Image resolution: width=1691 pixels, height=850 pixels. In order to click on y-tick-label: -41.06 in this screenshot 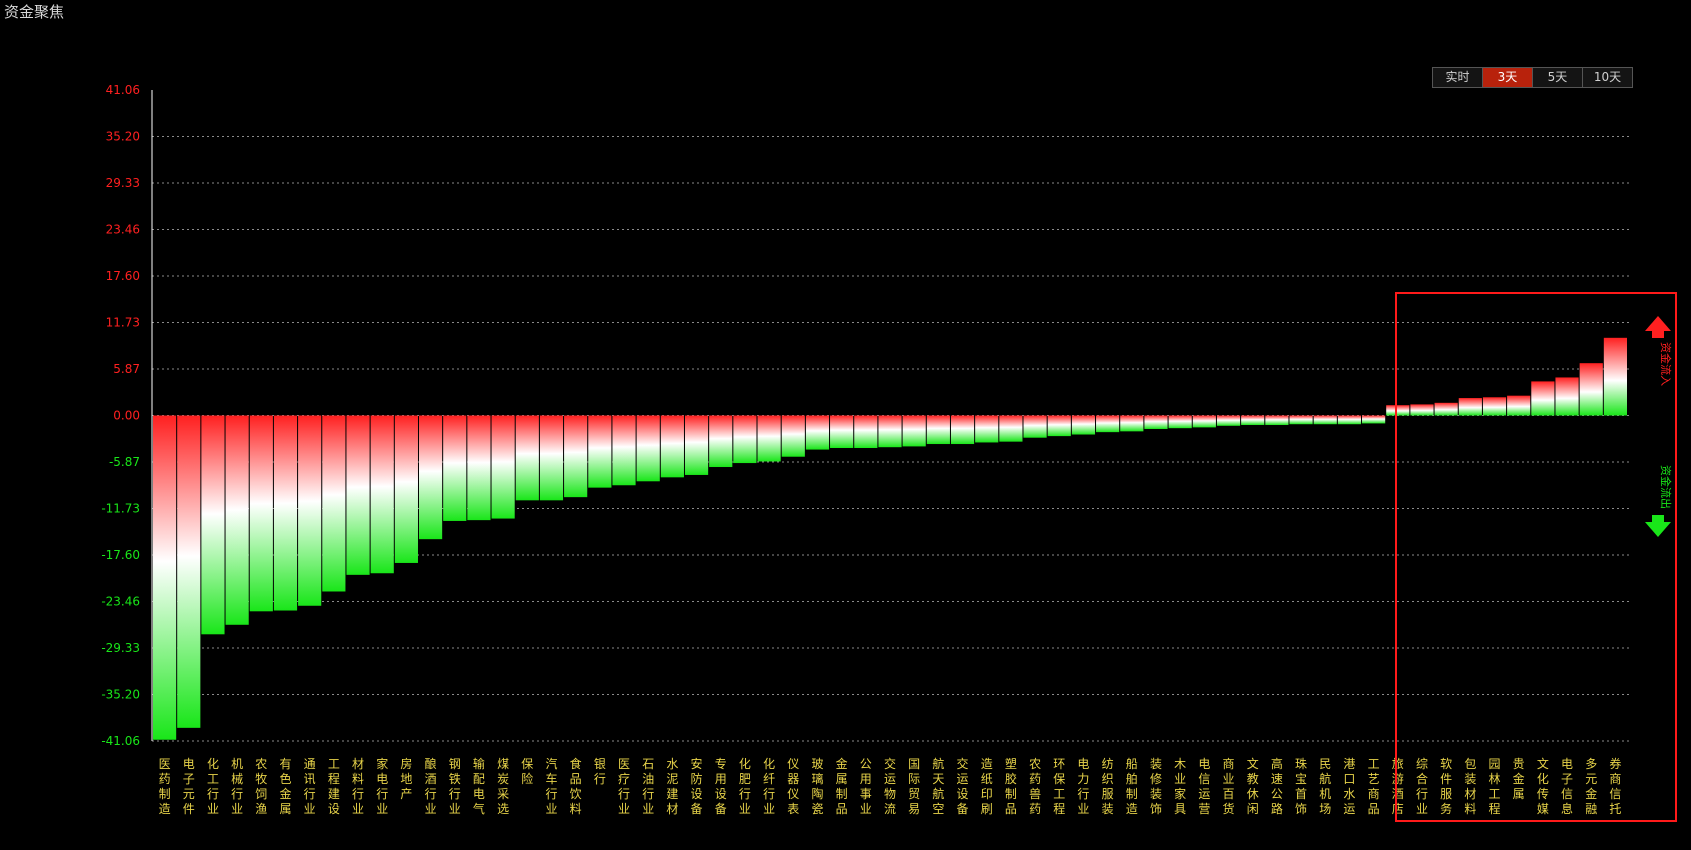, I will do `click(120, 741)`.